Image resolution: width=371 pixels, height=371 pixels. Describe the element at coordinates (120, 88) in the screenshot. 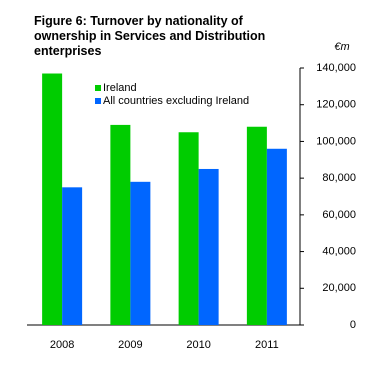

I see `legend-label: Ireland` at that location.